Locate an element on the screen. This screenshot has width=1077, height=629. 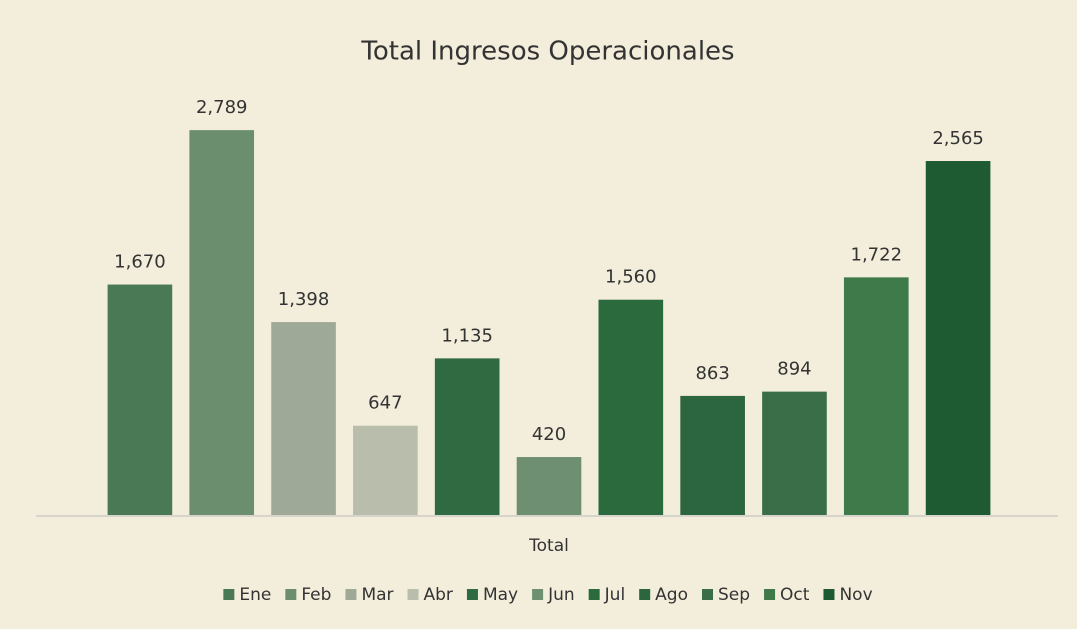
legend-label: May is located at coordinates (500, 595).